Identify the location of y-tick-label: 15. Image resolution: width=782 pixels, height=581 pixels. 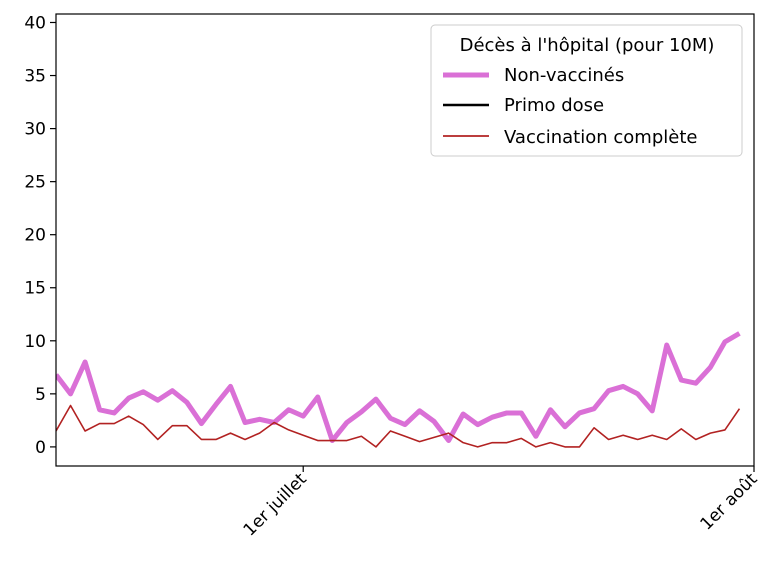
(35, 289).